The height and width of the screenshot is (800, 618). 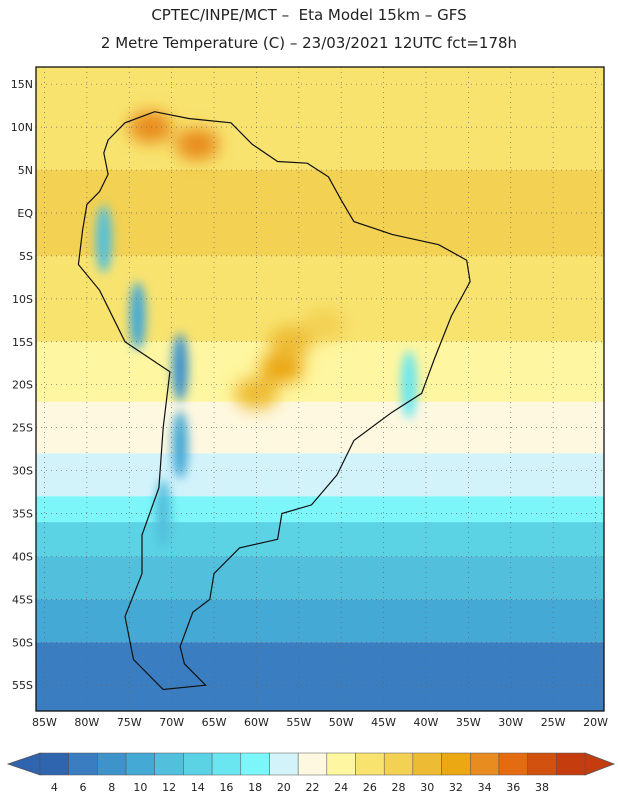 I want to click on latitude-tick-label: 5N, so click(x=25, y=170).